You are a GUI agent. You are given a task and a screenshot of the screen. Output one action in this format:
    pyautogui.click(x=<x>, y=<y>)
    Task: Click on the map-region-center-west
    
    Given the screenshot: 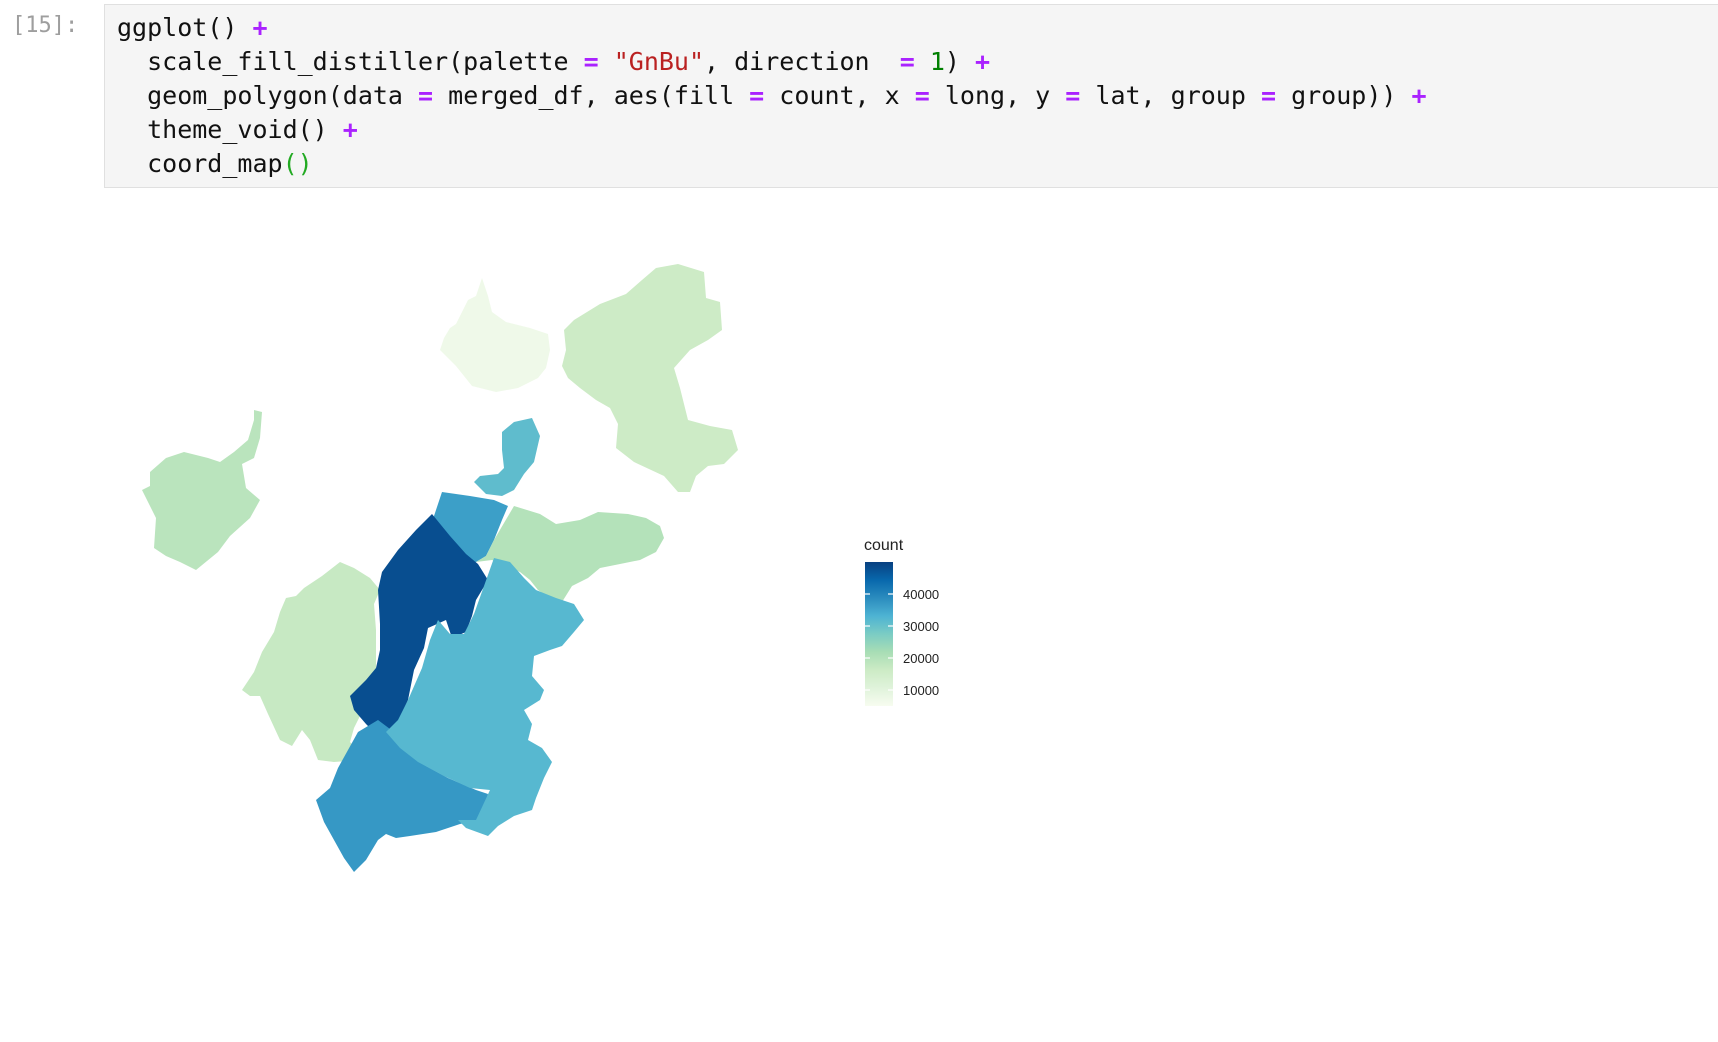 What is the action you would take?
    pyautogui.click(x=311, y=662)
    